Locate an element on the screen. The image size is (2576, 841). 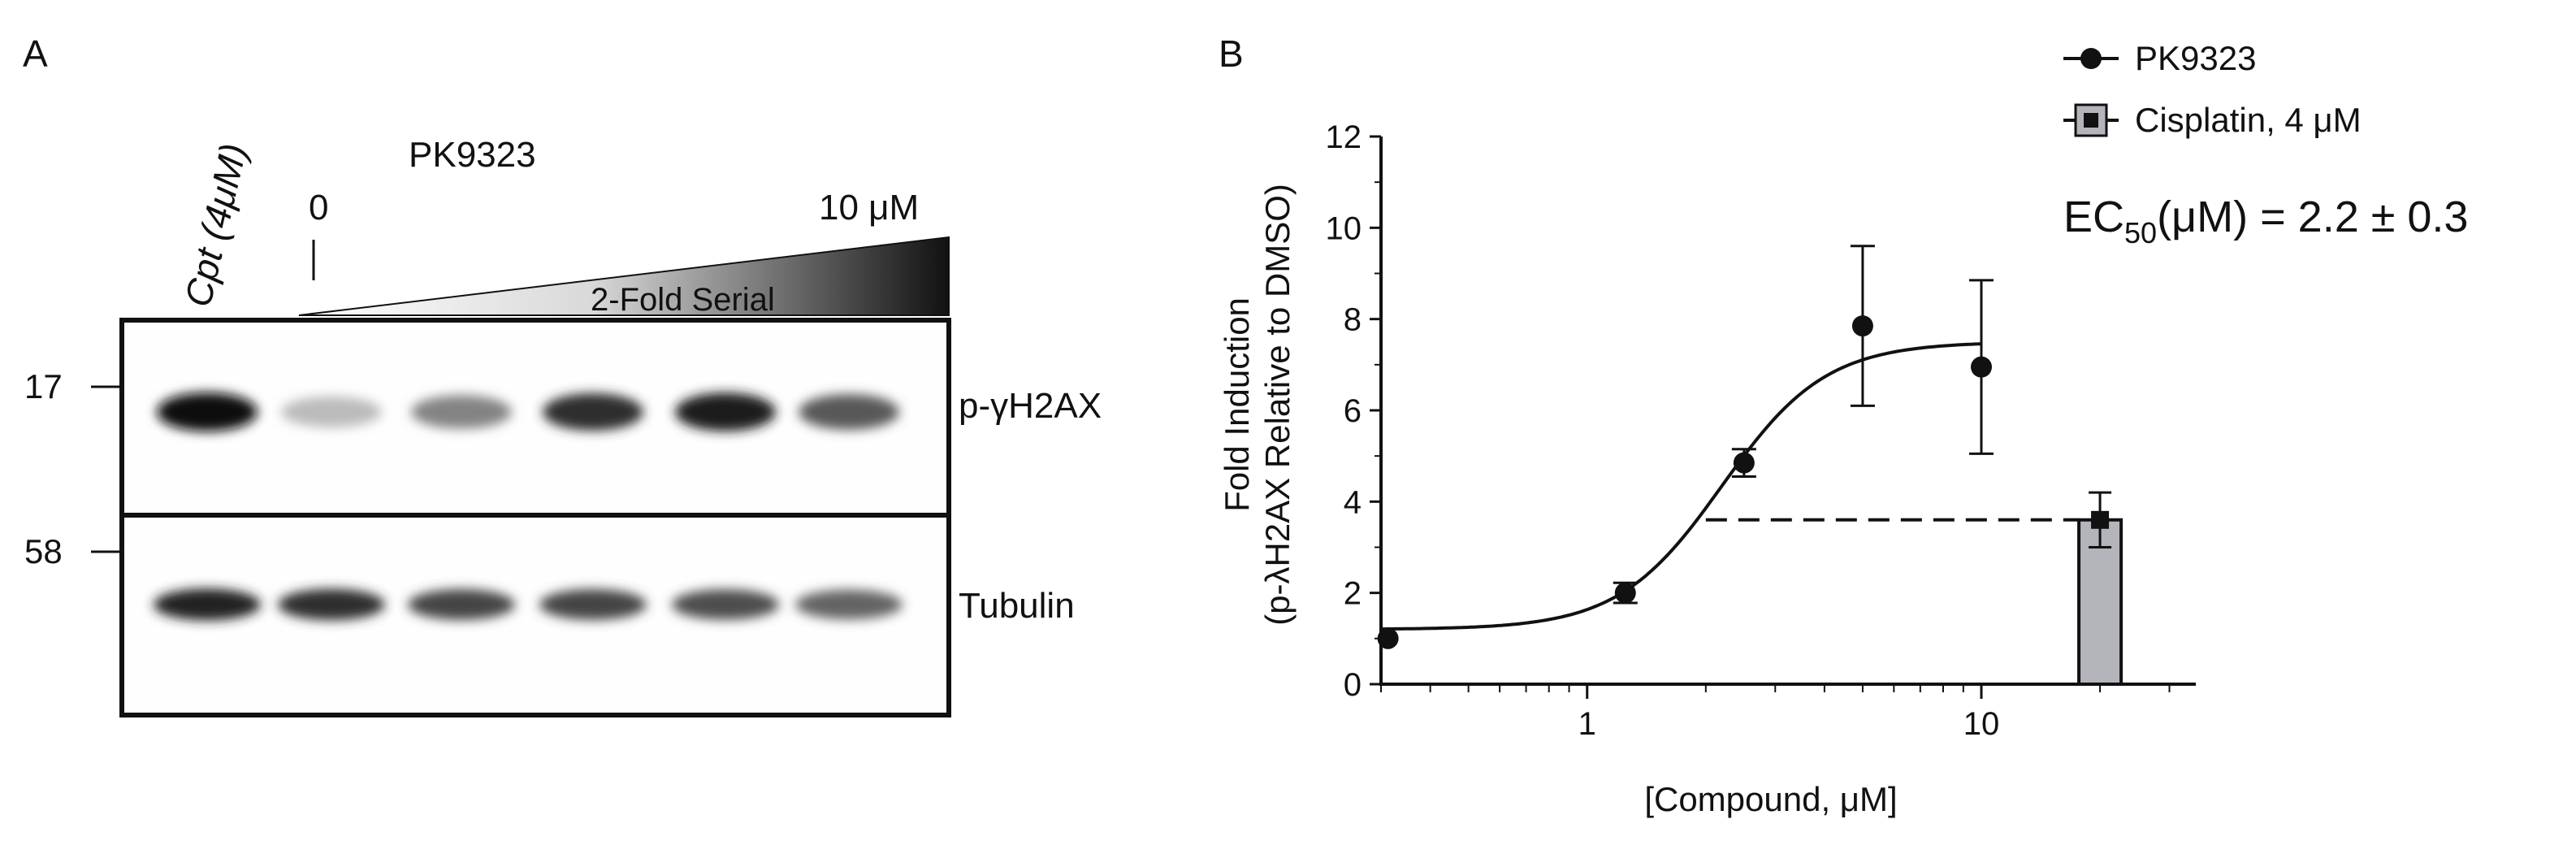
legend: PK9323 Cisplatin, 4 μM is located at coordinates (2212, 89).